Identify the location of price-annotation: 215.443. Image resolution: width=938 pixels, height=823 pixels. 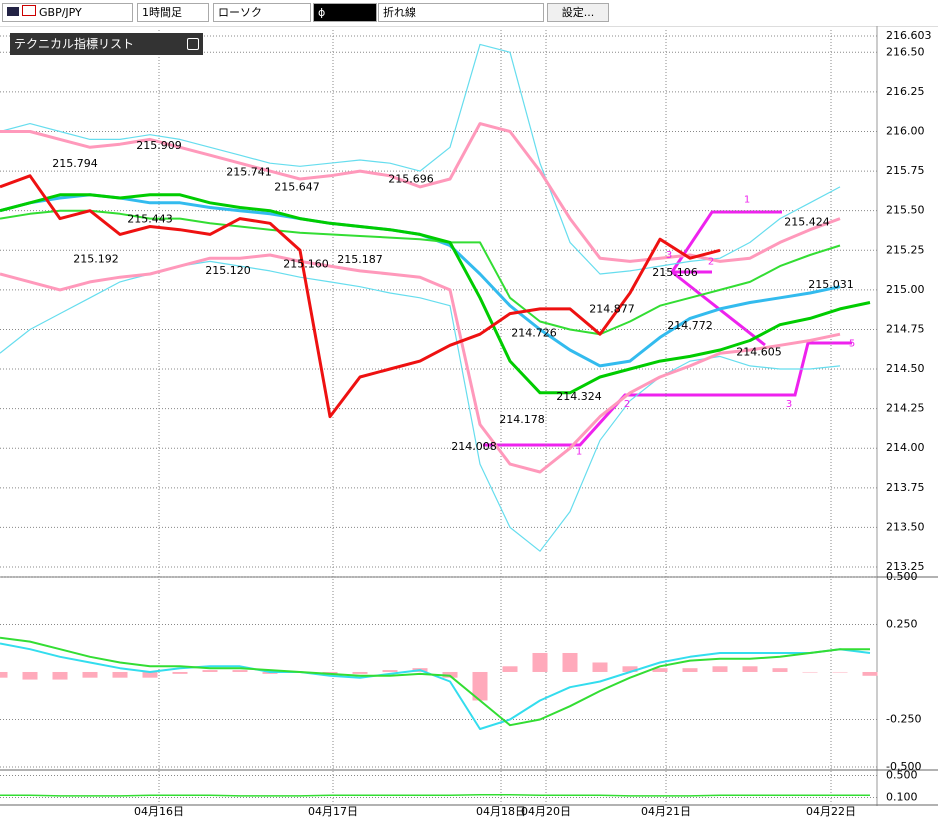
(150, 219).